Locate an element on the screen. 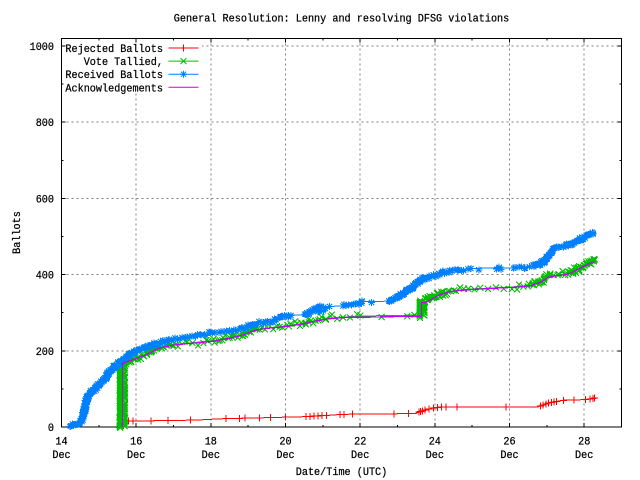  svg-text: 600 is located at coordinates (45, 200).